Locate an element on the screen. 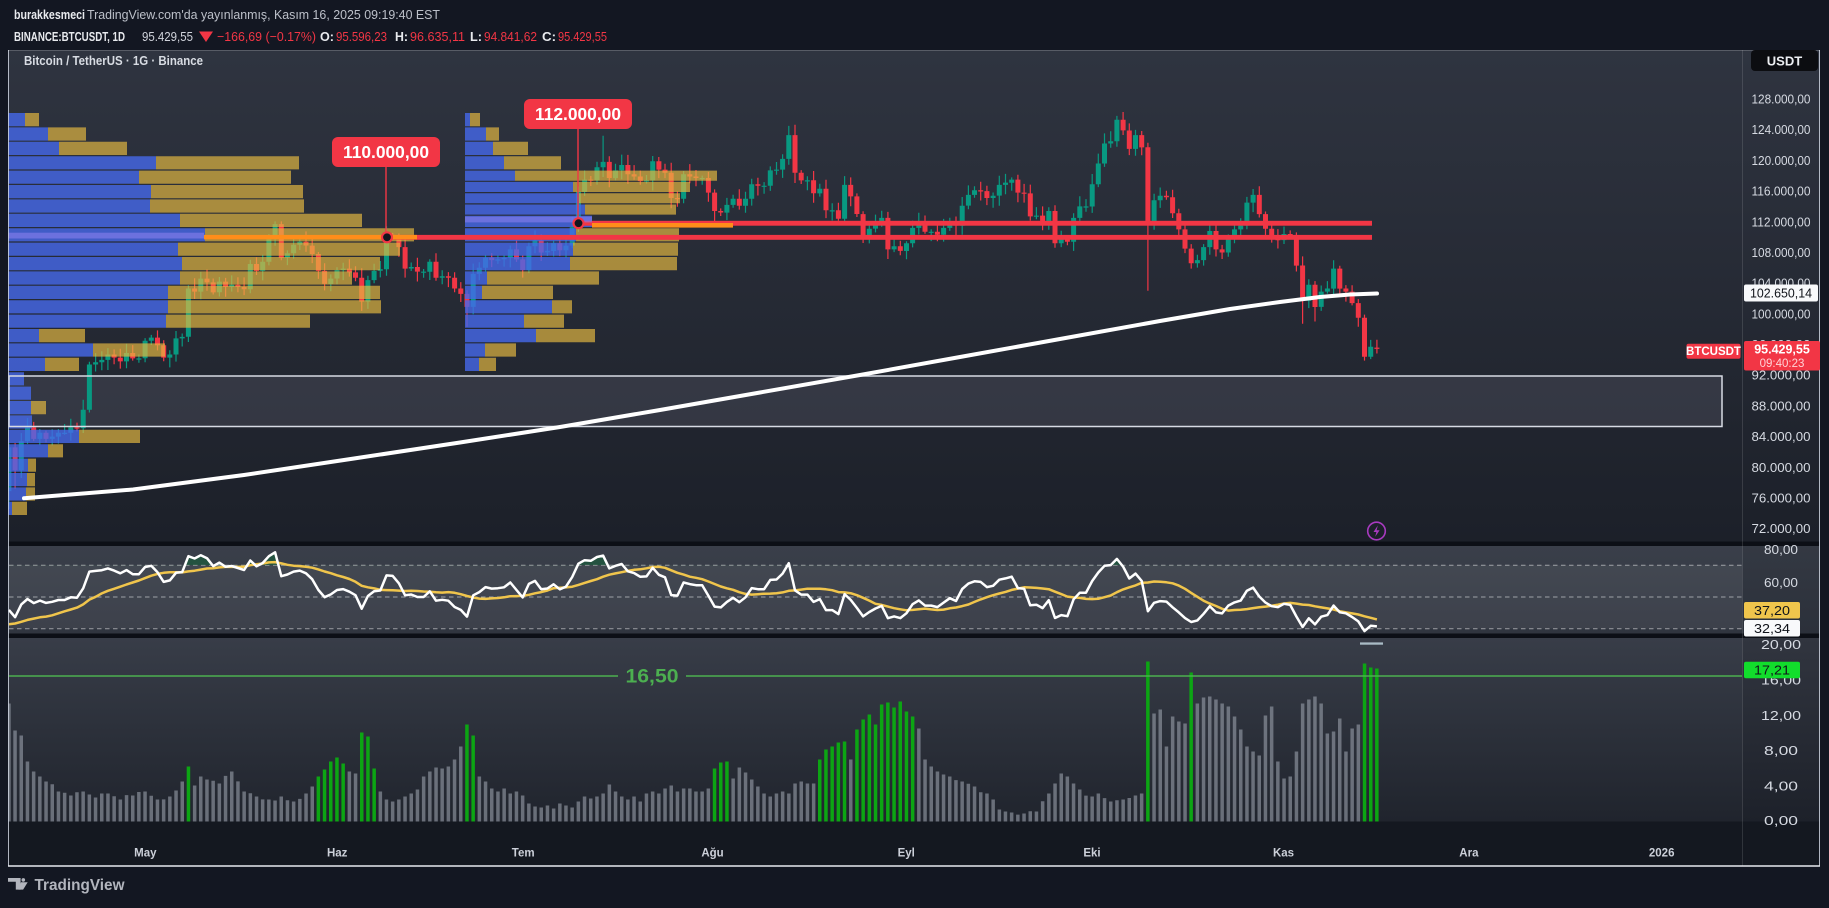 Image resolution: width=1829 pixels, height=908 pixels. svg-text: 16,50 is located at coordinates (652, 677).